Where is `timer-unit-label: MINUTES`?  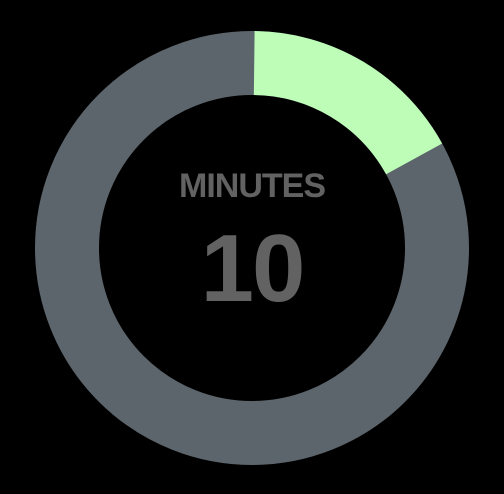
timer-unit-label: MINUTES is located at coordinates (252, 186).